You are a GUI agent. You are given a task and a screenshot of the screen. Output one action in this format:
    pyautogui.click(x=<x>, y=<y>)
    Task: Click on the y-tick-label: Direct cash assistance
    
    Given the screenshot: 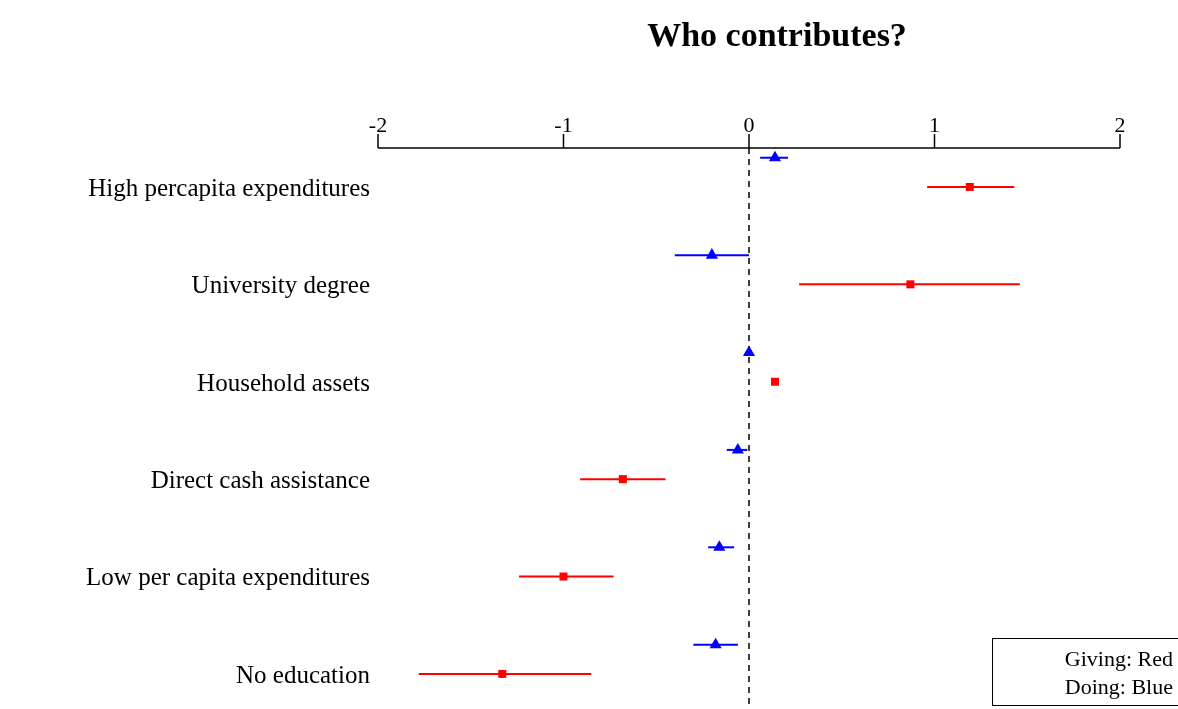 What is the action you would take?
    pyautogui.click(x=260, y=480)
    